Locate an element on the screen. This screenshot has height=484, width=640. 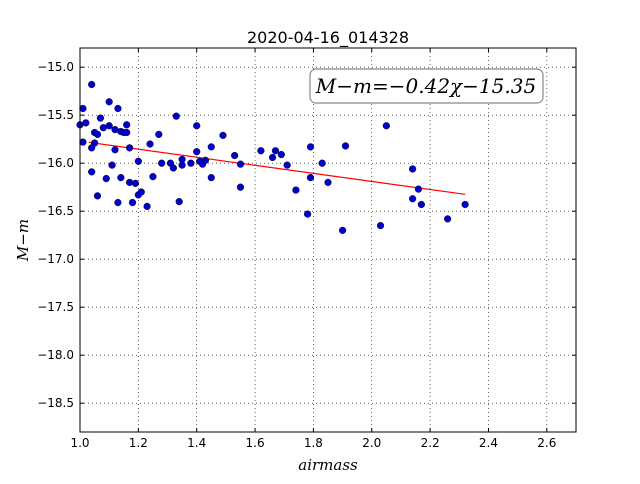
x-tick-label: 2.6 is located at coordinates (546, 443).